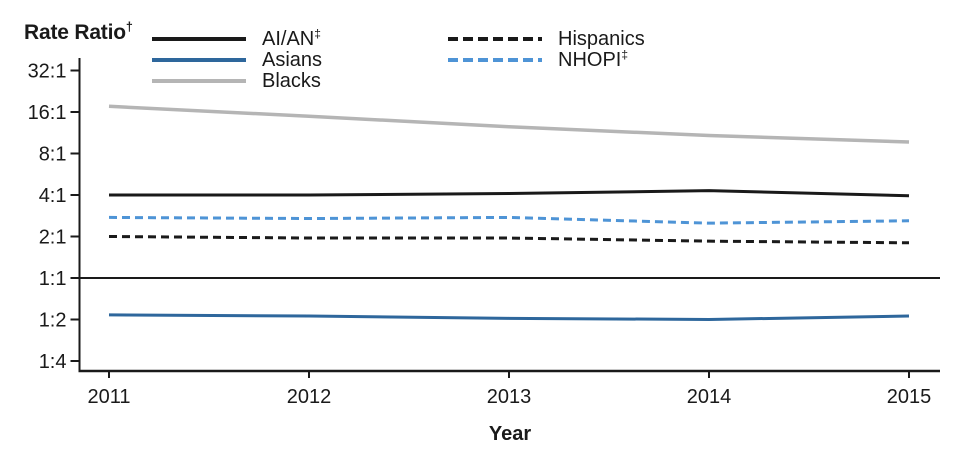  Describe the element at coordinates (495, 60) in the screenshot. I see `line-swatch-dashed-blue` at that location.